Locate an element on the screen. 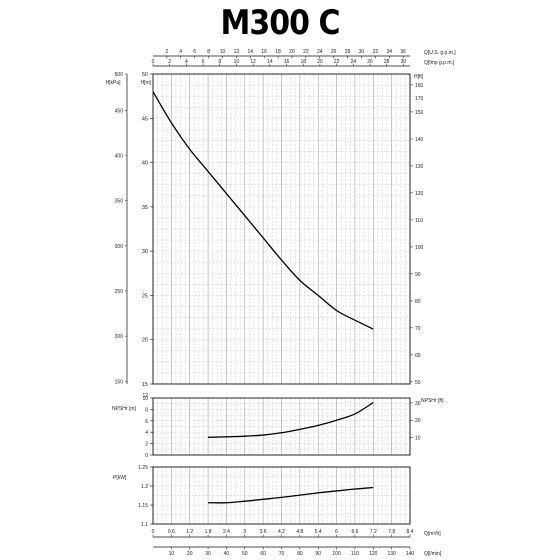 The image size is (560, 560). npsh-ft-tick-label: 30 is located at coordinates (418, 404).